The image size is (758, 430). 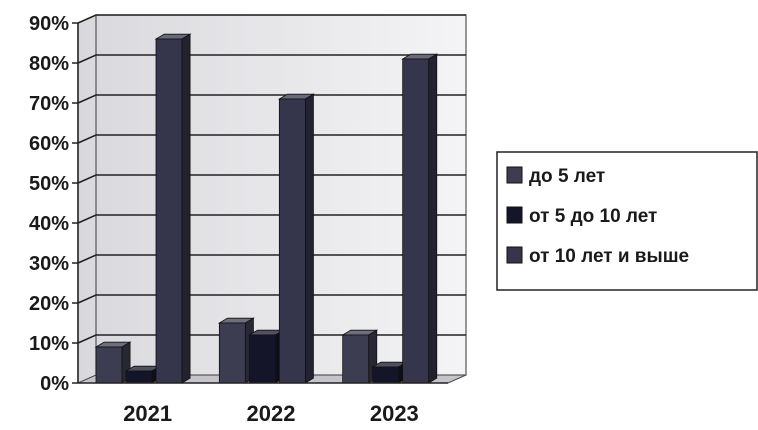 What do you see at coordinates (54, 204) in the screenshot?
I see `y-axis: 0% 10% 20% 30% 40% 50% 60% 70% 80% 90%` at bounding box center [54, 204].